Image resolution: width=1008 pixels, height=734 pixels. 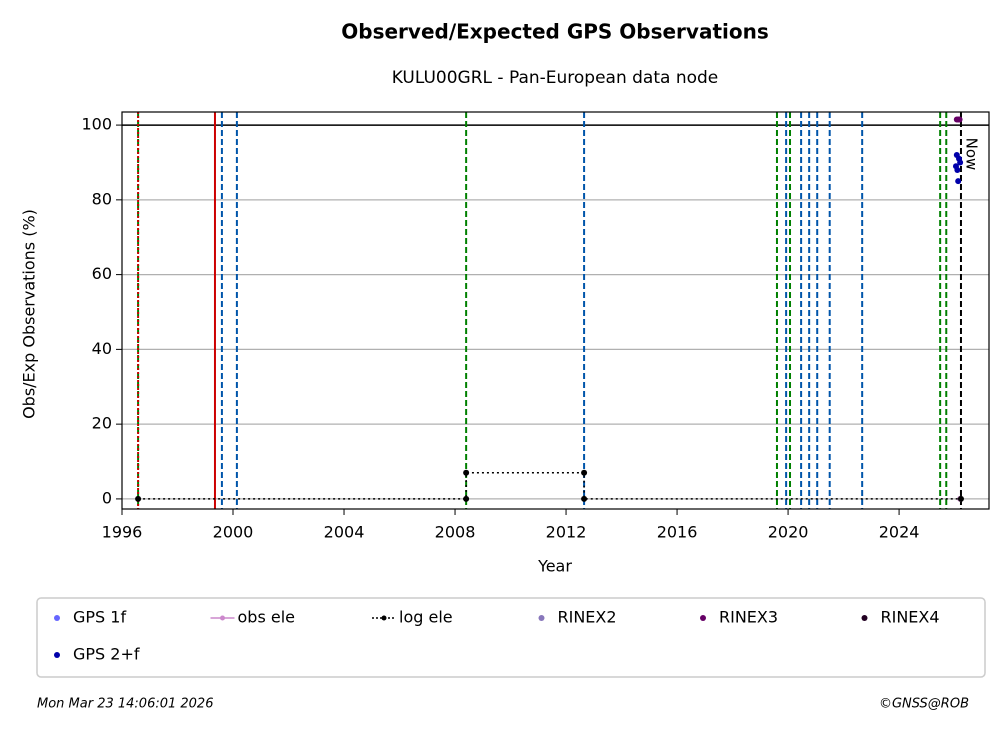 I want to click on y-tick-label: 100, so click(x=96, y=124).